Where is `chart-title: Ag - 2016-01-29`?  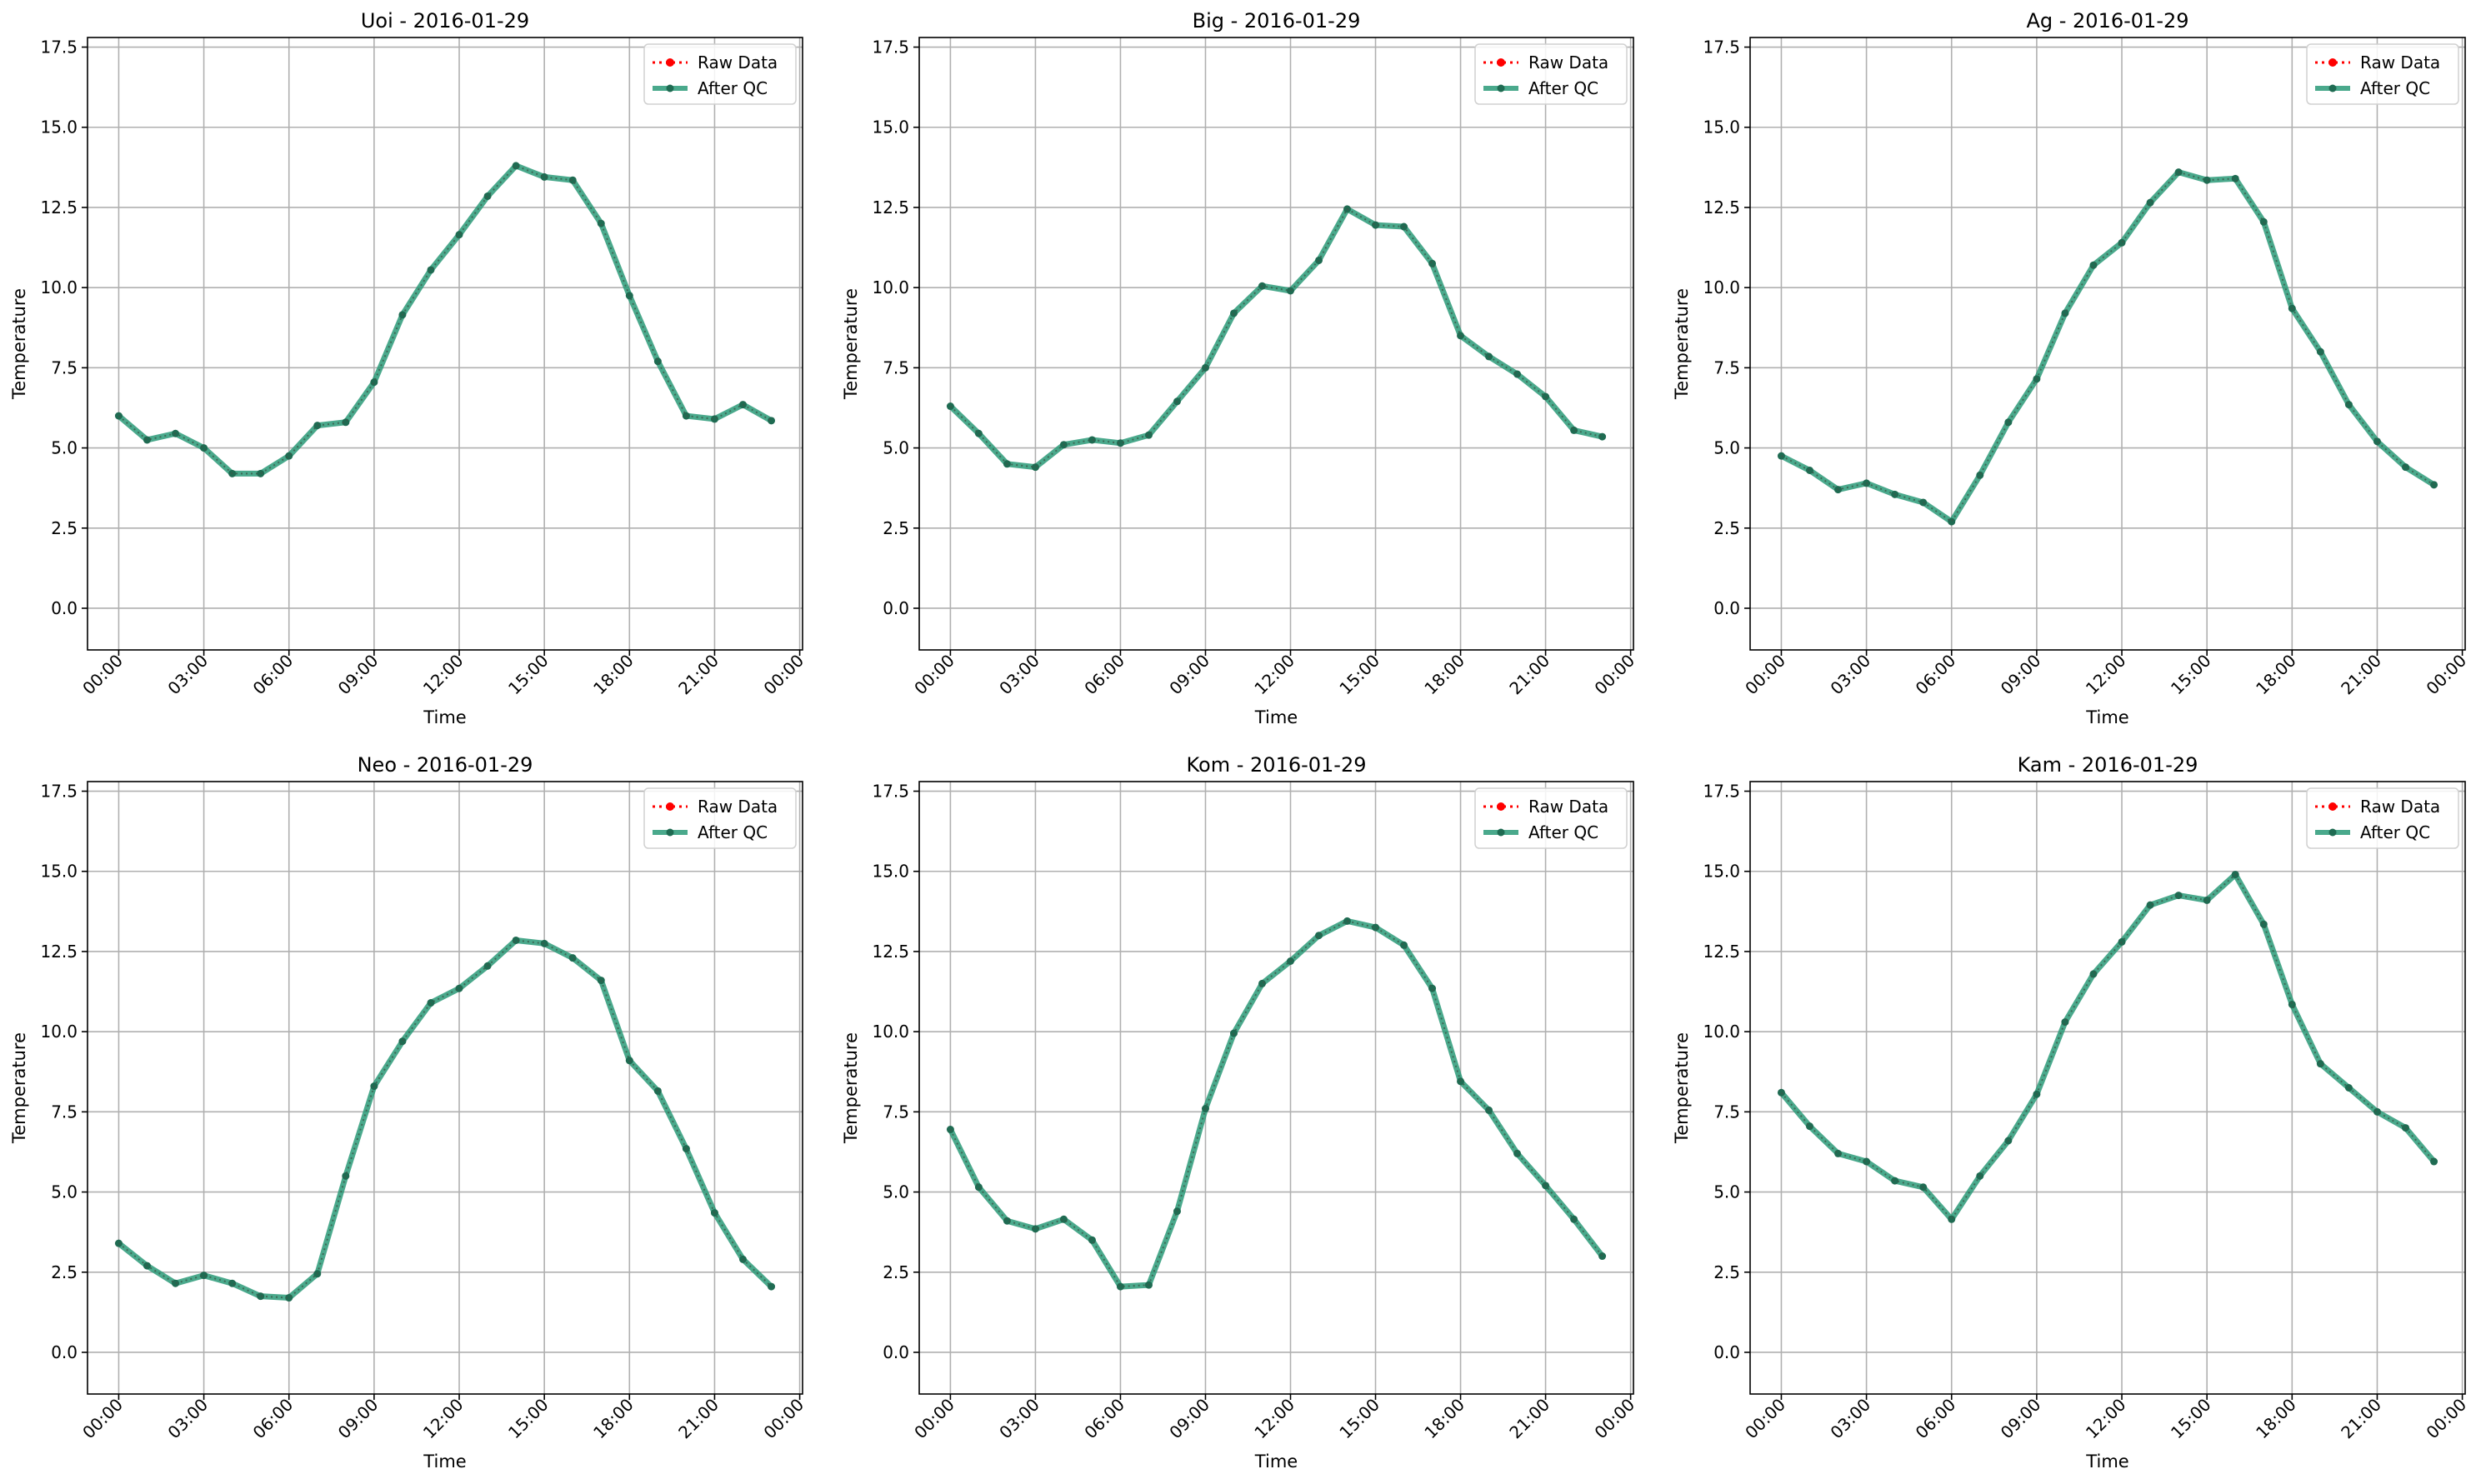 chart-title: Ag - 2016-01-29 is located at coordinates (2107, 20).